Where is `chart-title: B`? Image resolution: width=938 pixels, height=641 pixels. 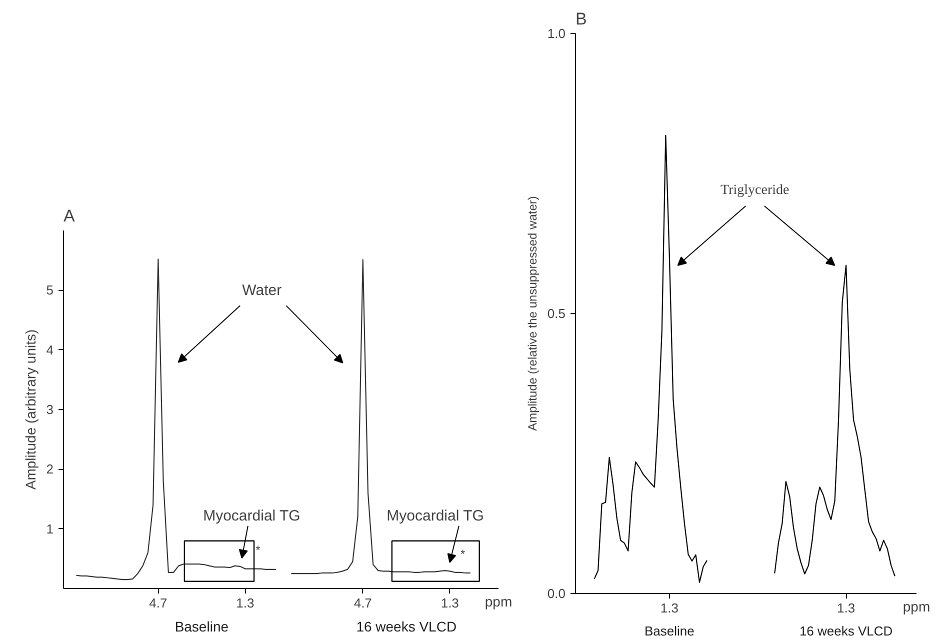
chart-title: B is located at coordinates (581, 19).